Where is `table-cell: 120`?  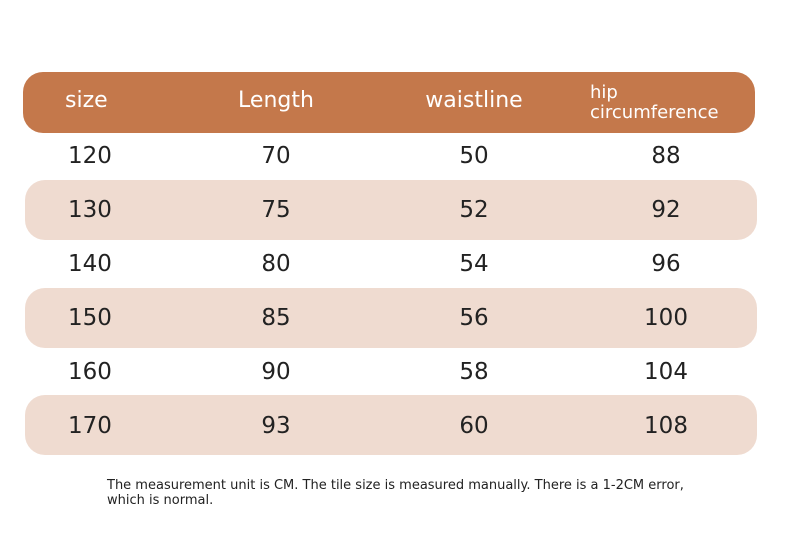
table-cell: 120 is located at coordinates (90, 156).